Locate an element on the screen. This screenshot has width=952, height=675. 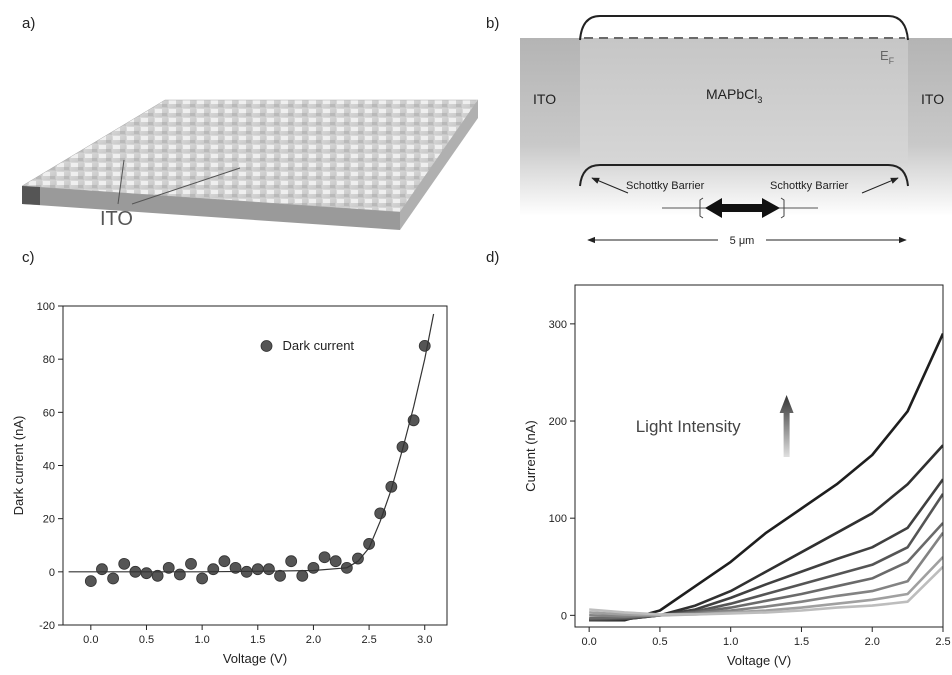
y-tick-label: 20 is located at coordinates (49, 520).